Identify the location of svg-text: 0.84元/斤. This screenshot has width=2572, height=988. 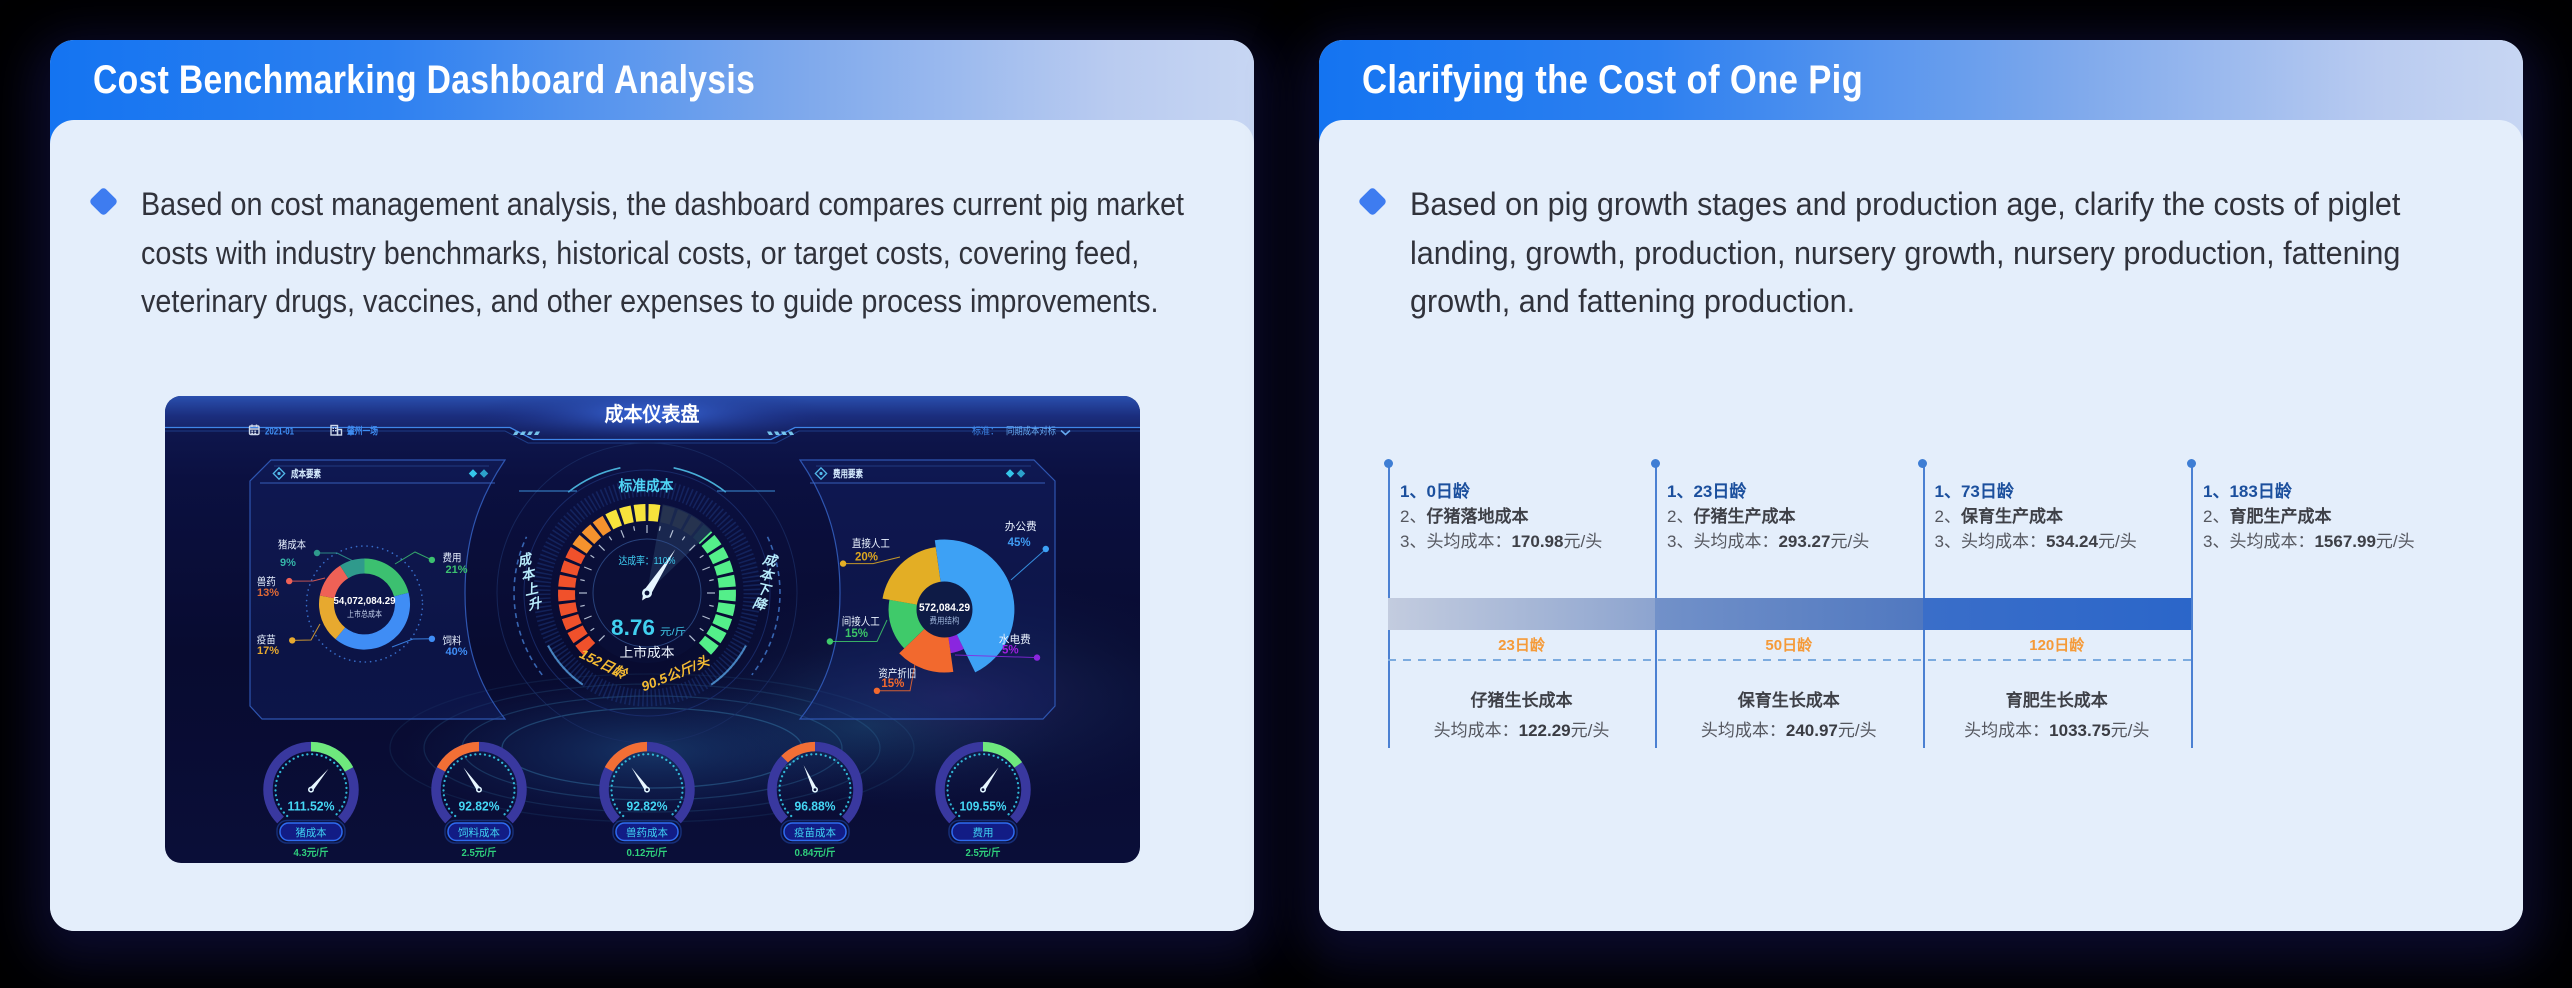
(815, 852).